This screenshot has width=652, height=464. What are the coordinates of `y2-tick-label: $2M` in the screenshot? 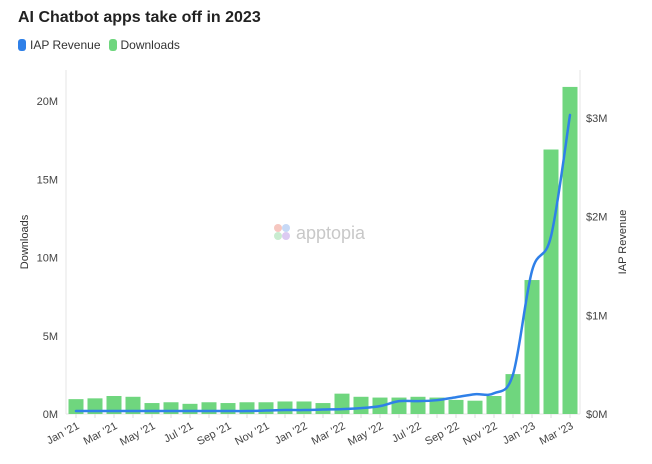 It's located at (596, 218).